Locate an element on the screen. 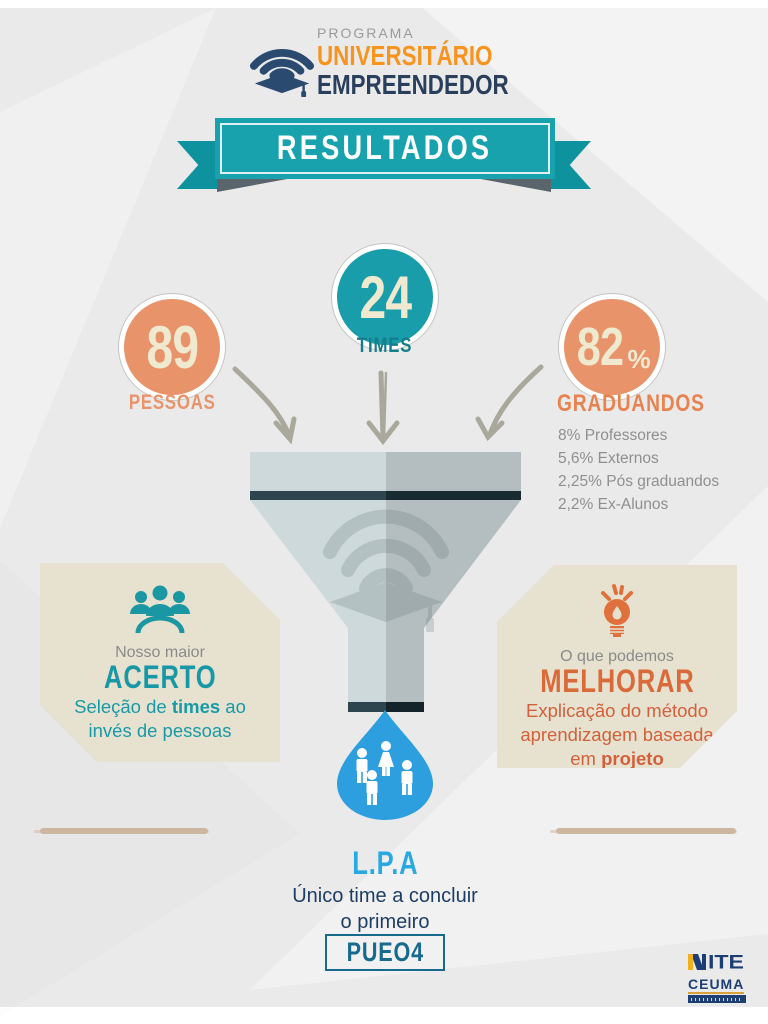 This screenshot has width=768, height=1024. melhorar-body-bold: projeto is located at coordinates (632, 758).